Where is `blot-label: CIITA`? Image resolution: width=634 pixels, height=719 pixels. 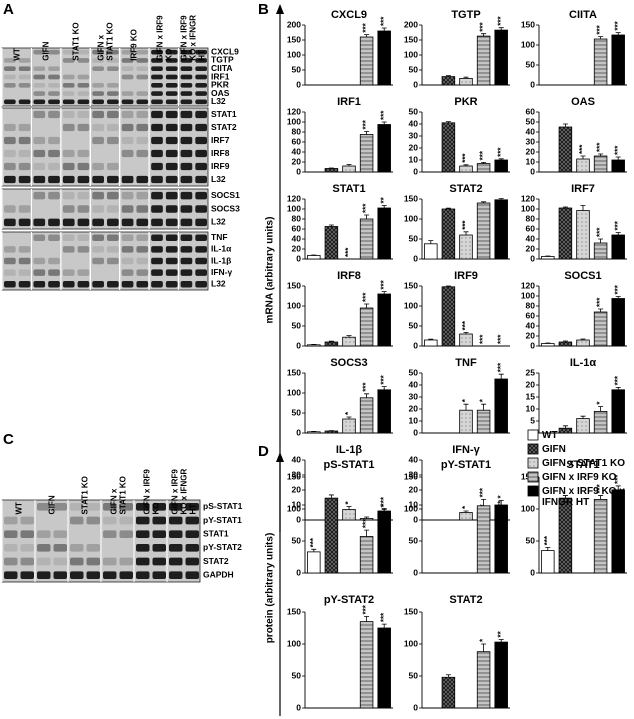 blot-label: CIITA is located at coordinates (222, 68).